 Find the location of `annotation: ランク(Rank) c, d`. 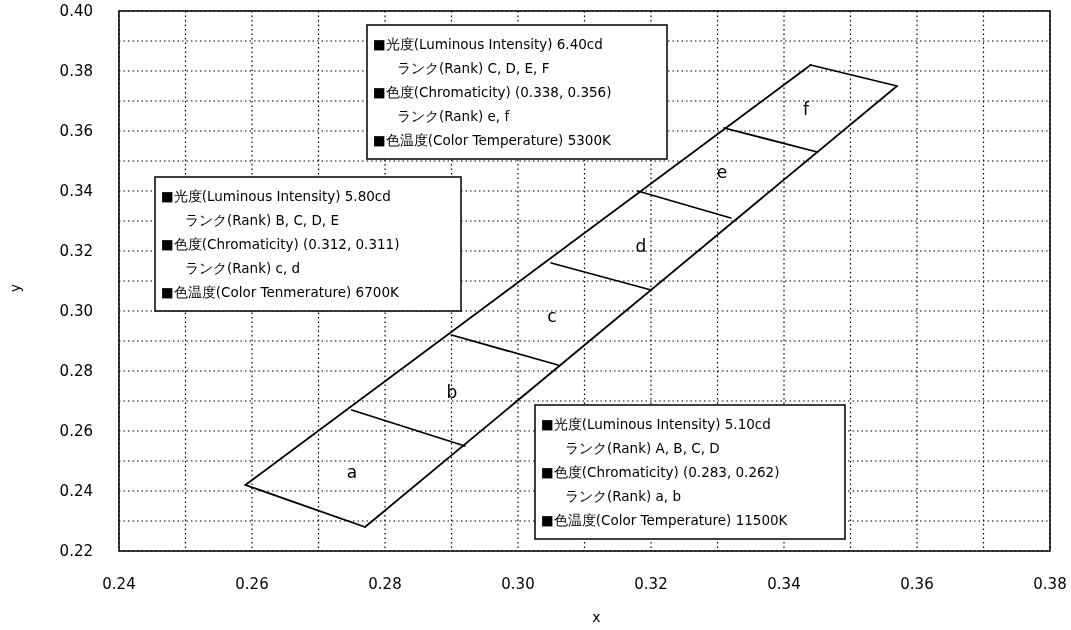

annotation: ランク(Rank) c, d is located at coordinates (243, 268).